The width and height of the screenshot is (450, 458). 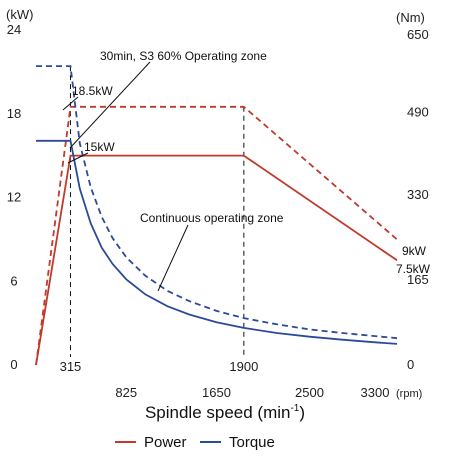 I want to click on x-tick-label: 3300, so click(x=375, y=392).